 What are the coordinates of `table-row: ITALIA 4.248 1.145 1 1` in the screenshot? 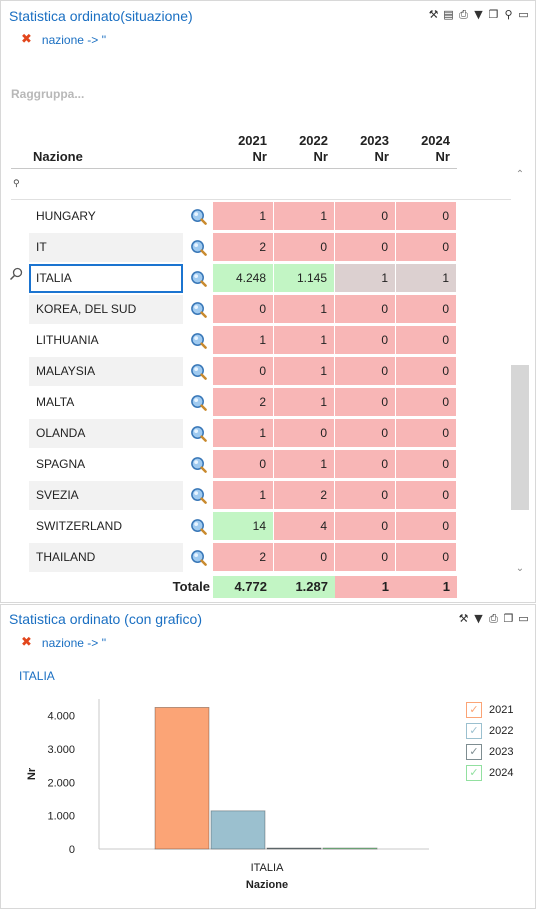 It's located at (243, 278).